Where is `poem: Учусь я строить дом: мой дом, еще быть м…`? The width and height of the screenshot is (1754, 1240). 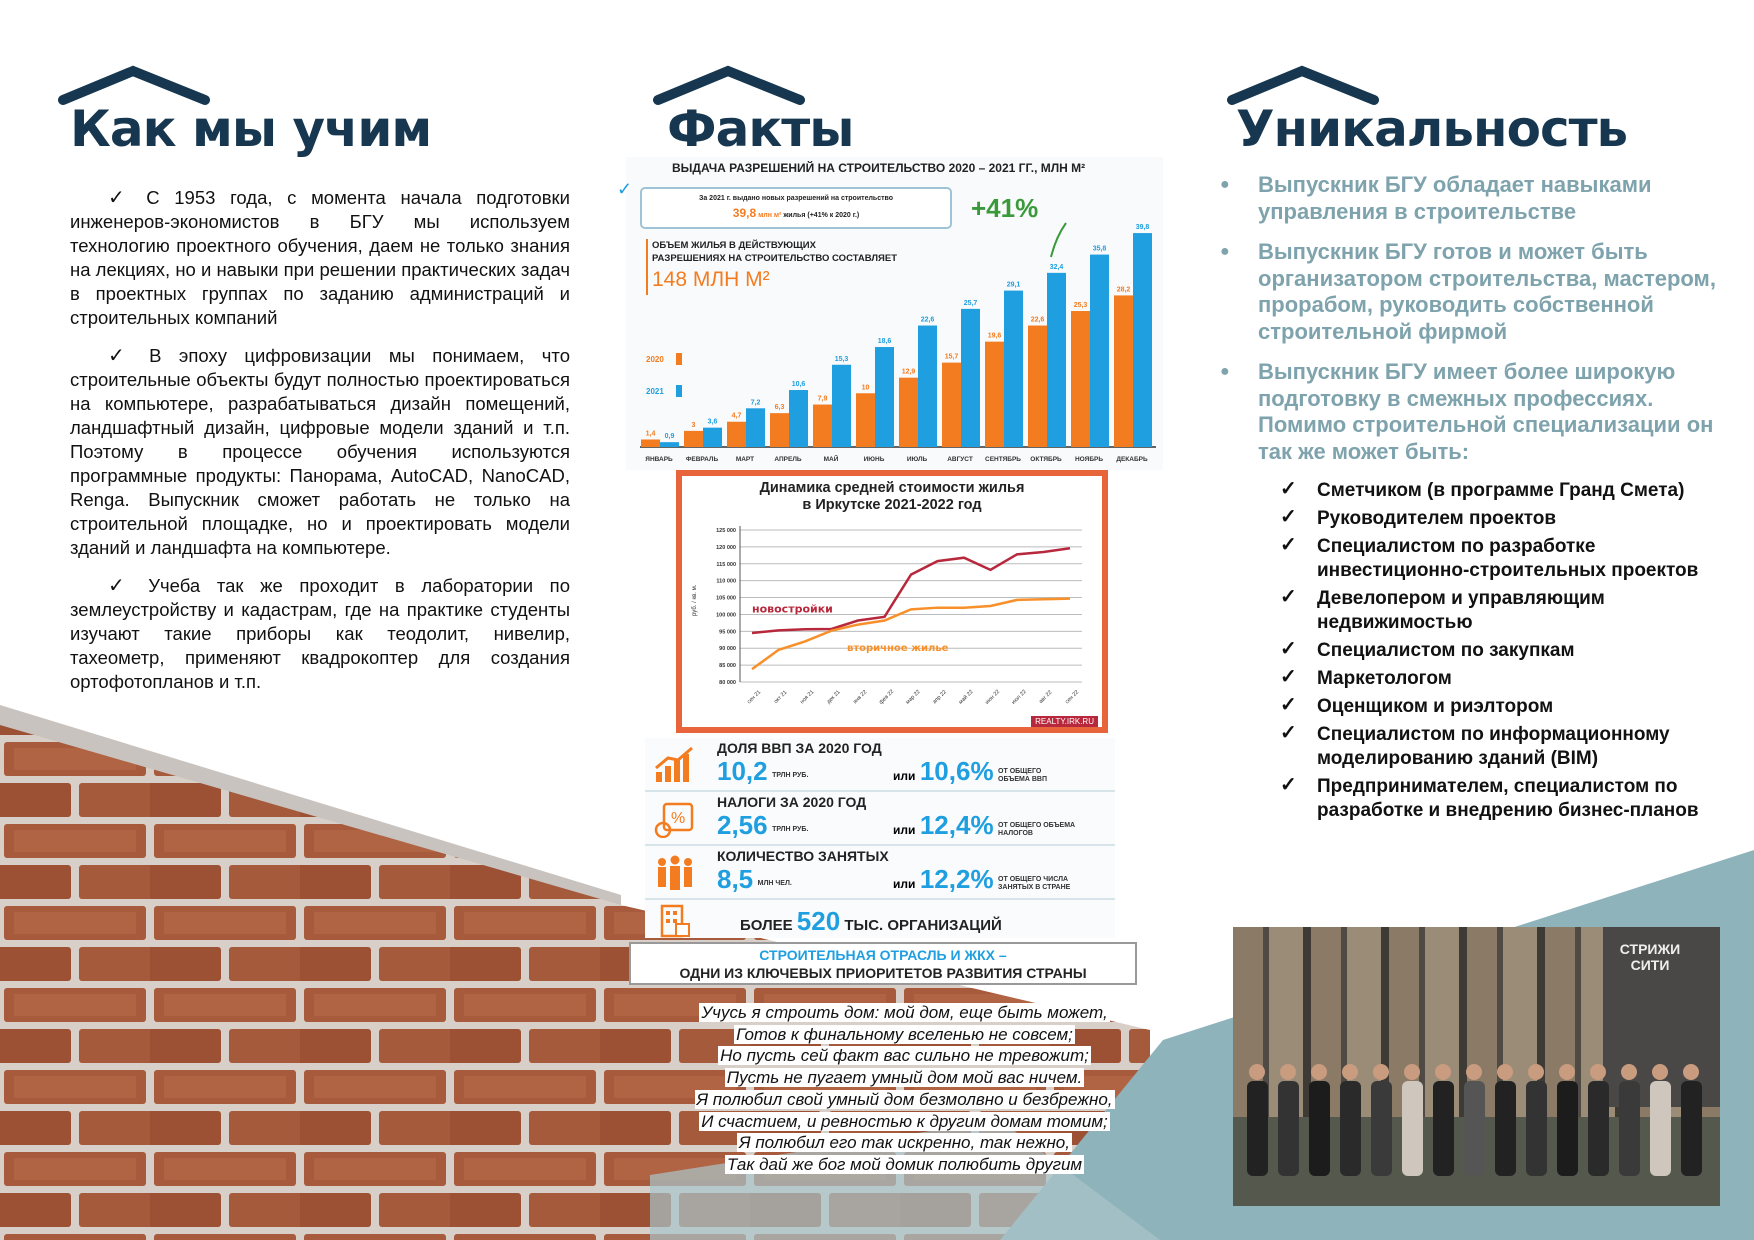 poem: Учусь я строить дом: мой дом, еще быть м… is located at coordinates (904, 1089).